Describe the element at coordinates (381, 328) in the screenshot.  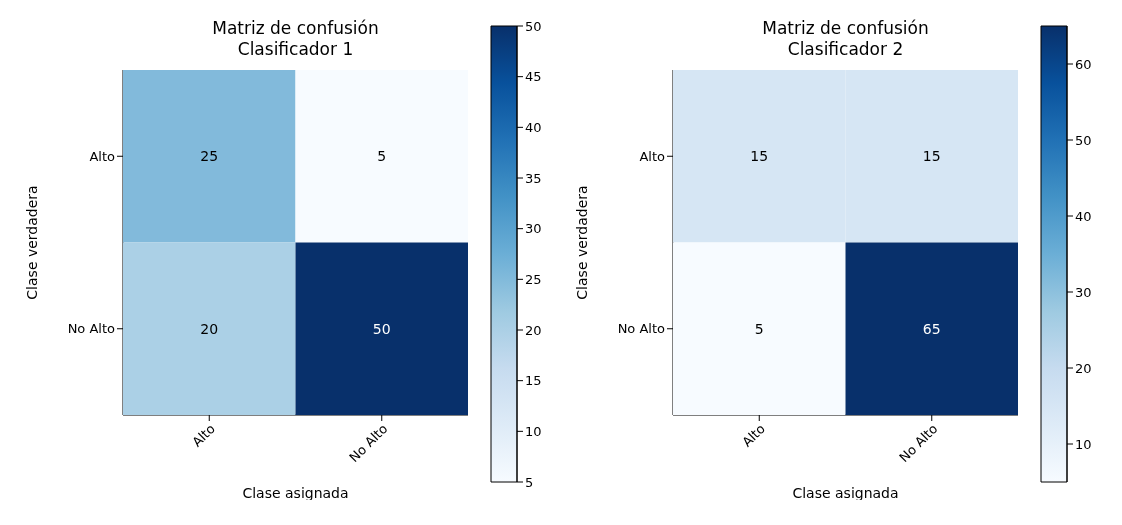
I see `data-label: 50` at that location.